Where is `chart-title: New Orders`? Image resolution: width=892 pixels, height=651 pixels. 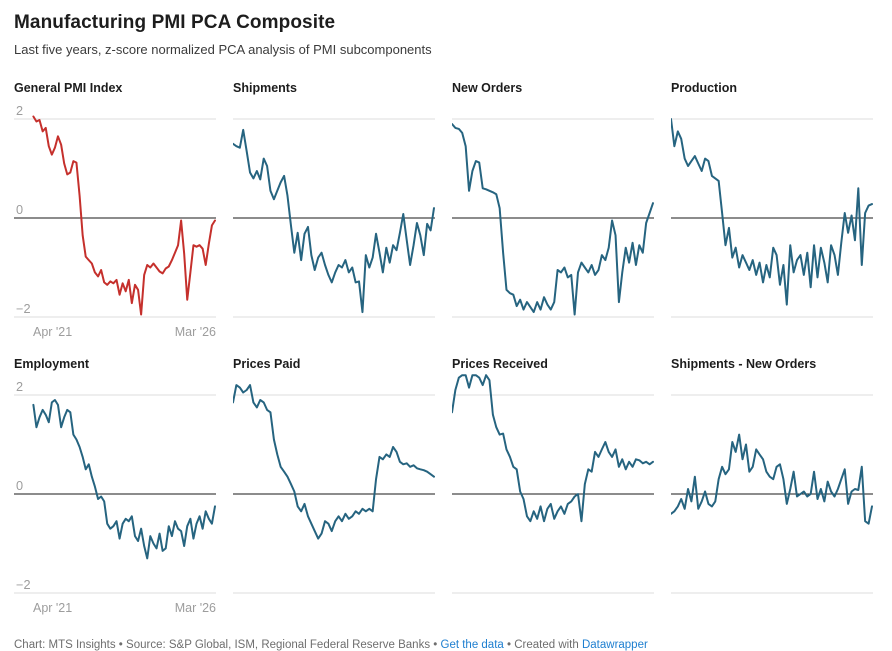
chart-title: New Orders is located at coordinates (487, 88).